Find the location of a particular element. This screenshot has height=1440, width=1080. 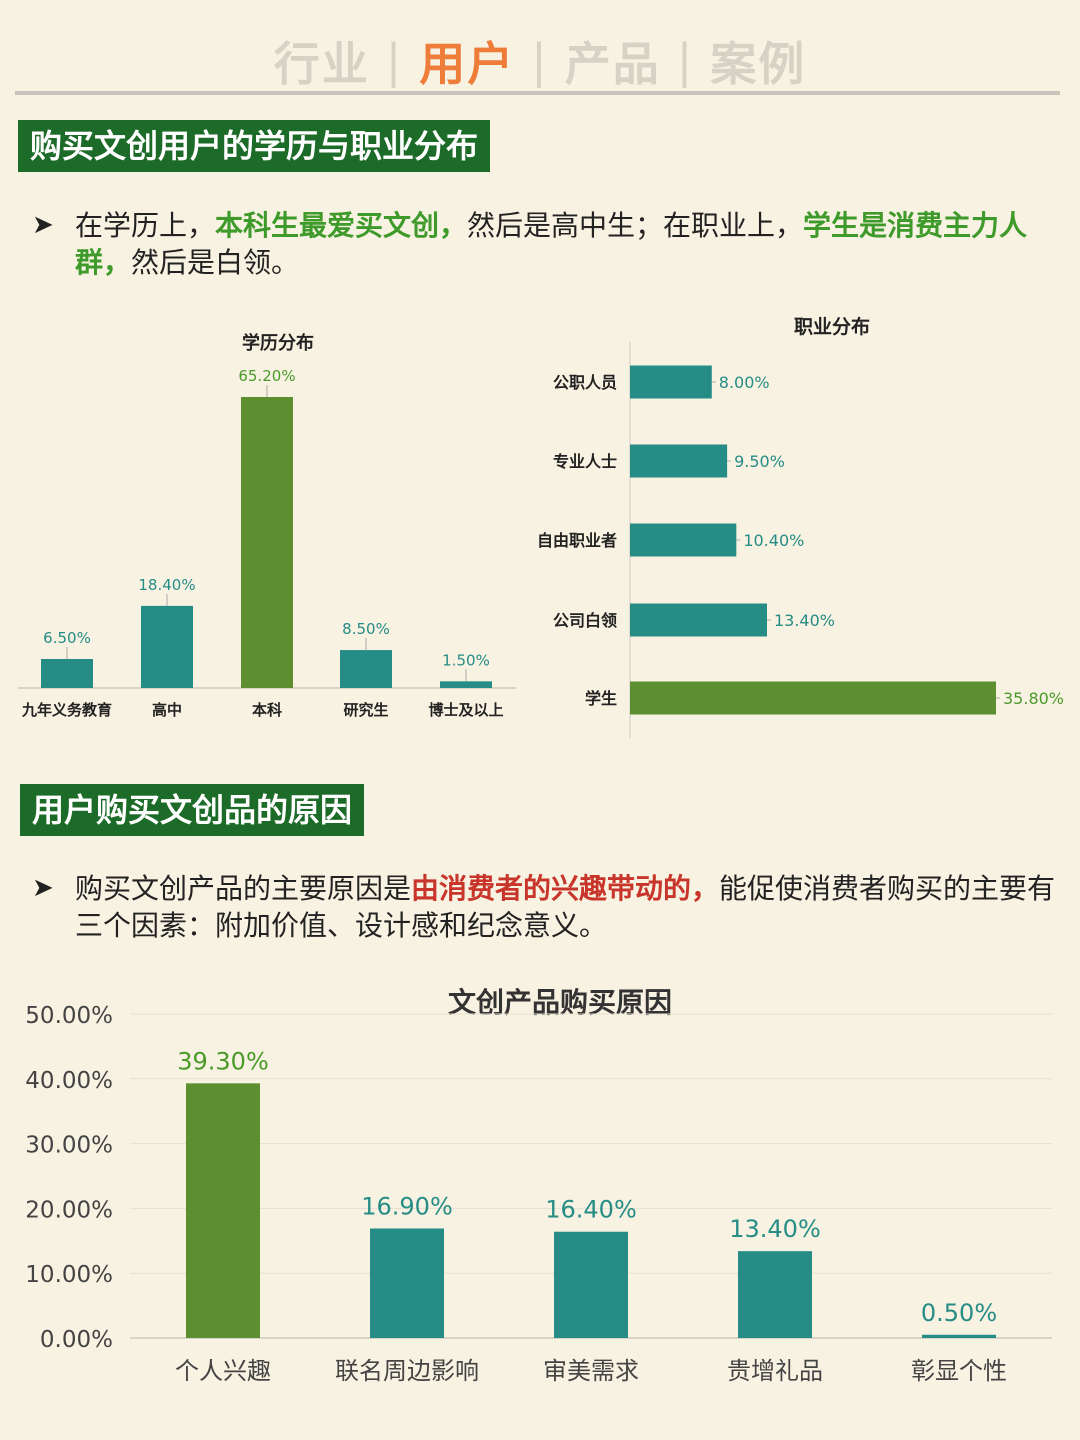

x-tick-label: 个人兴趣 is located at coordinates (223, 1371).